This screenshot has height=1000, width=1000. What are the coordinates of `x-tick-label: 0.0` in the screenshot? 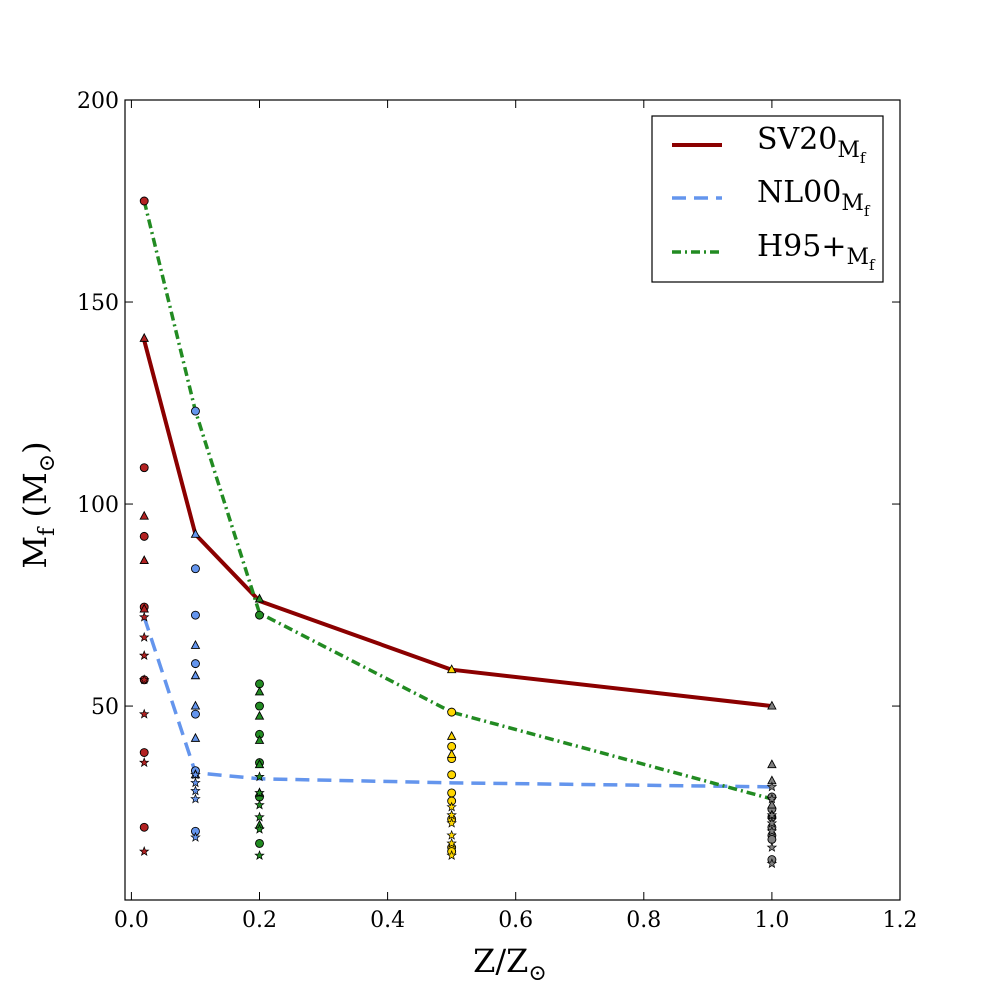 It's located at (131, 920).